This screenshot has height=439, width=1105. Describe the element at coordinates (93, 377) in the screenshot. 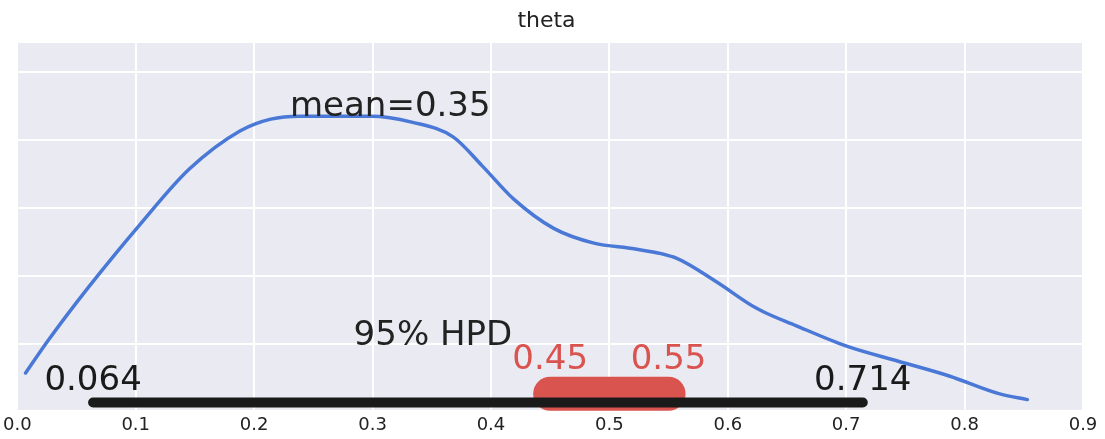

I see `annotation: 0.064` at that location.